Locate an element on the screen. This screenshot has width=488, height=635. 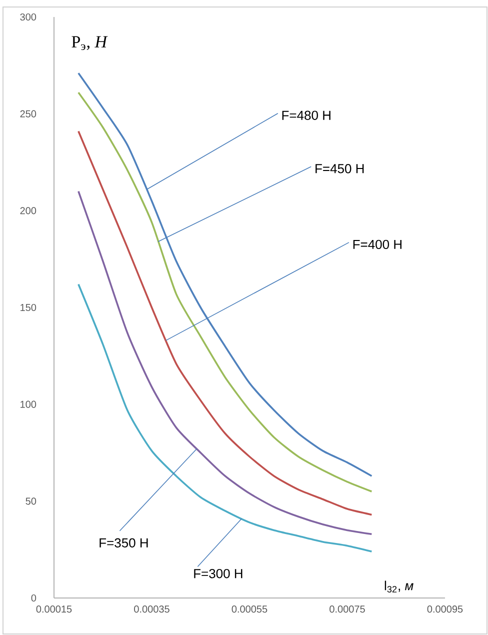
y-tick-label: 0 is located at coordinates (33, 598).